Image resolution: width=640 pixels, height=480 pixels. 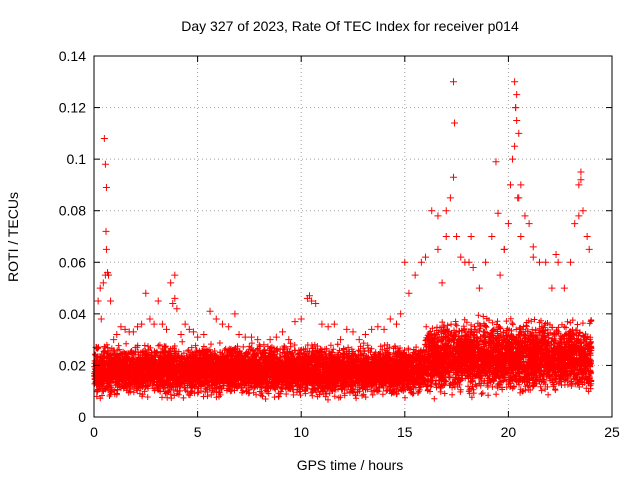 I want to click on x-tick-label: 15, so click(x=405, y=432).